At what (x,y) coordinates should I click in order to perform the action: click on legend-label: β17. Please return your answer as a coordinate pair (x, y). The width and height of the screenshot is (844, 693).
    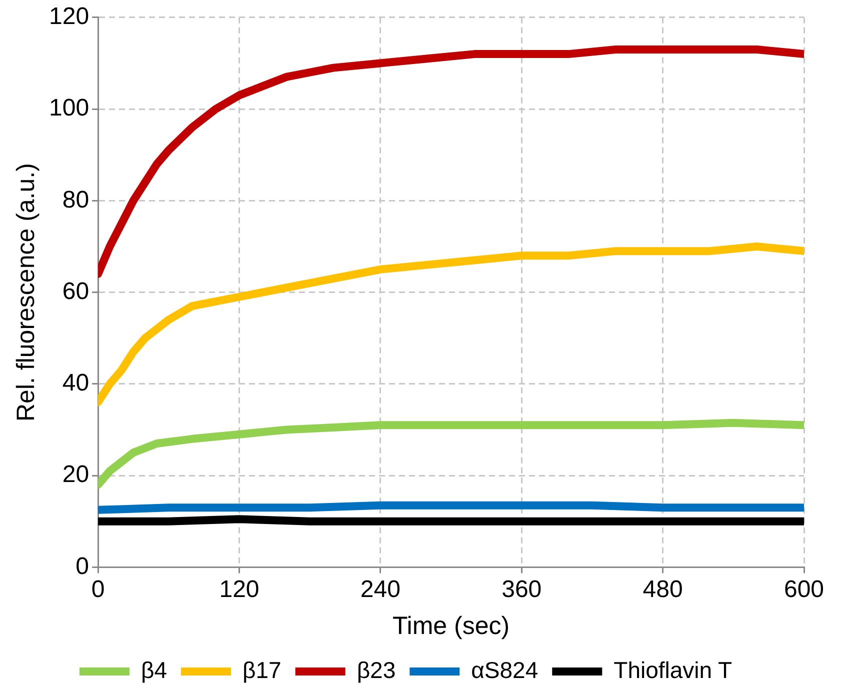
    Looking at the image, I should click on (262, 669).